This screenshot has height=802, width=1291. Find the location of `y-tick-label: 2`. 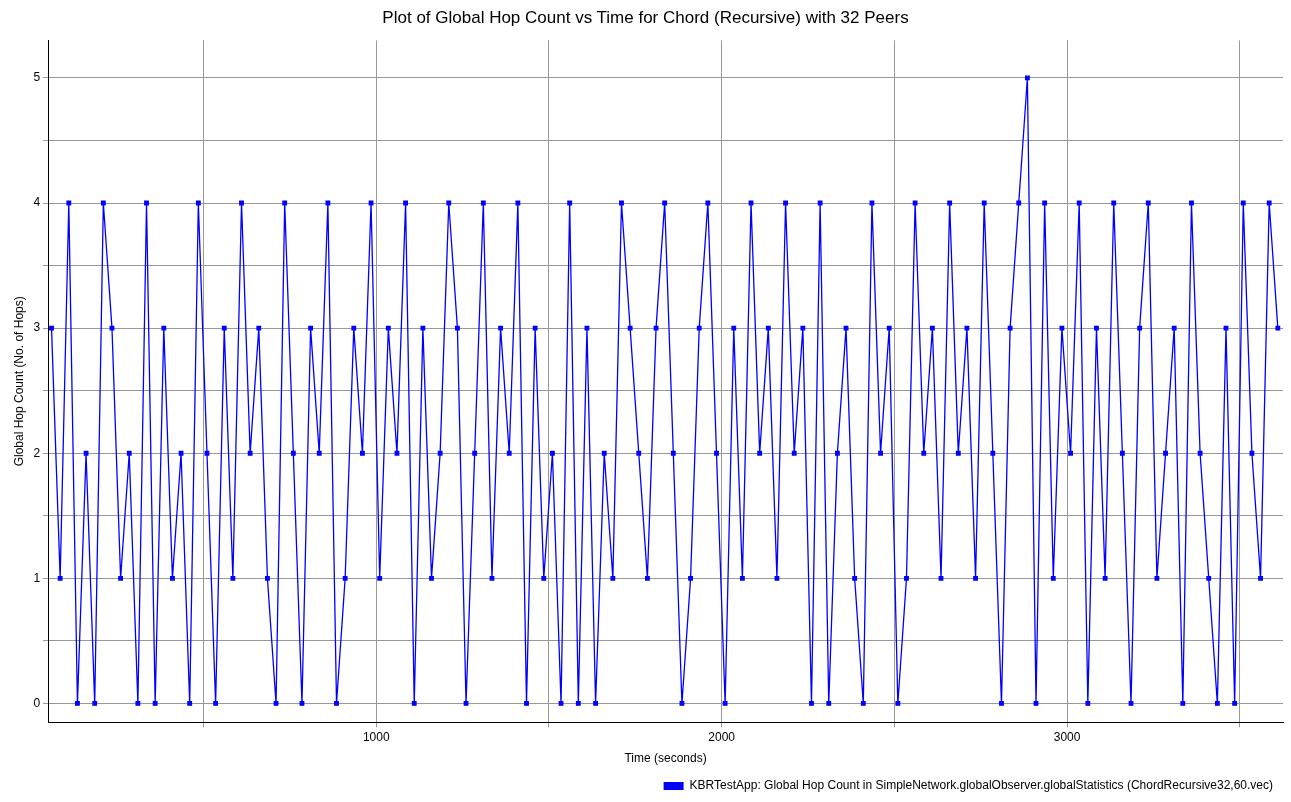

y-tick-label: 2 is located at coordinates (37, 452).